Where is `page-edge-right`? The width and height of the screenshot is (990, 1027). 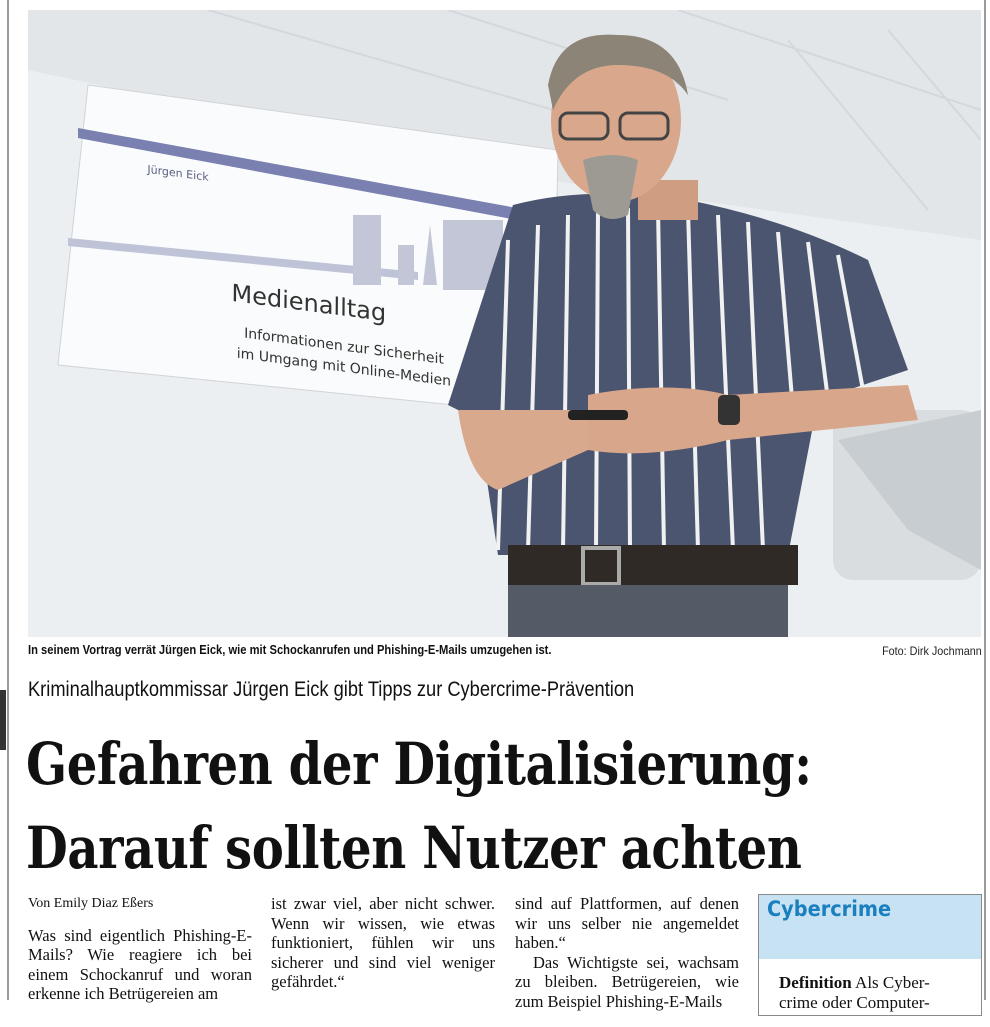 page-edge-right is located at coordinates (985, 500).